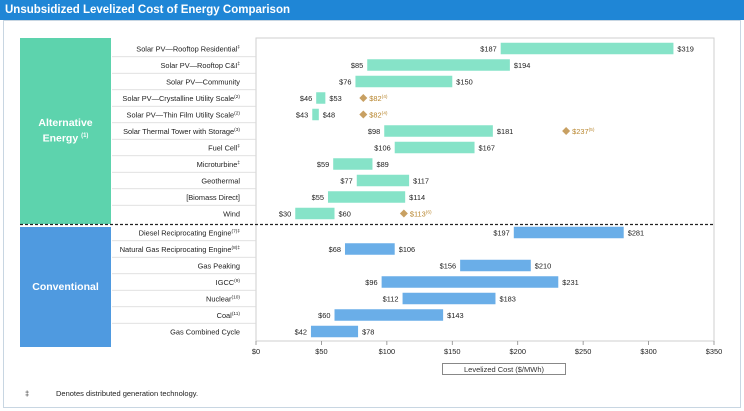  Describe the element at coordinates (522, 65) in the screenshot. I see `bar-high-label: $194` at that location.